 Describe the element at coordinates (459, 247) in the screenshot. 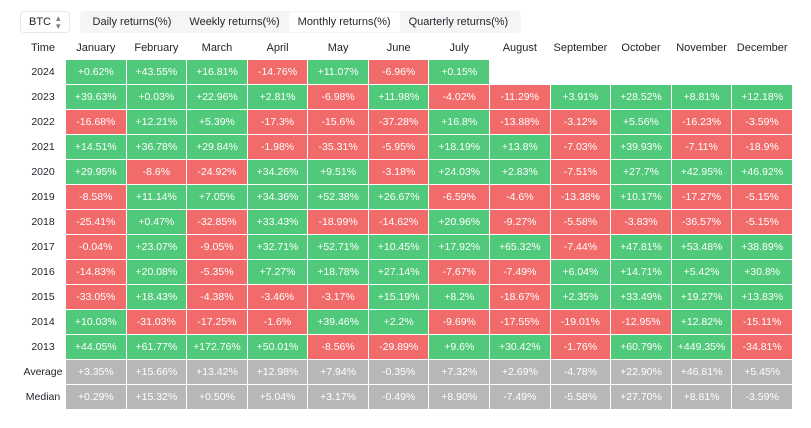

I see `return-cell: +17.92%` at that location.